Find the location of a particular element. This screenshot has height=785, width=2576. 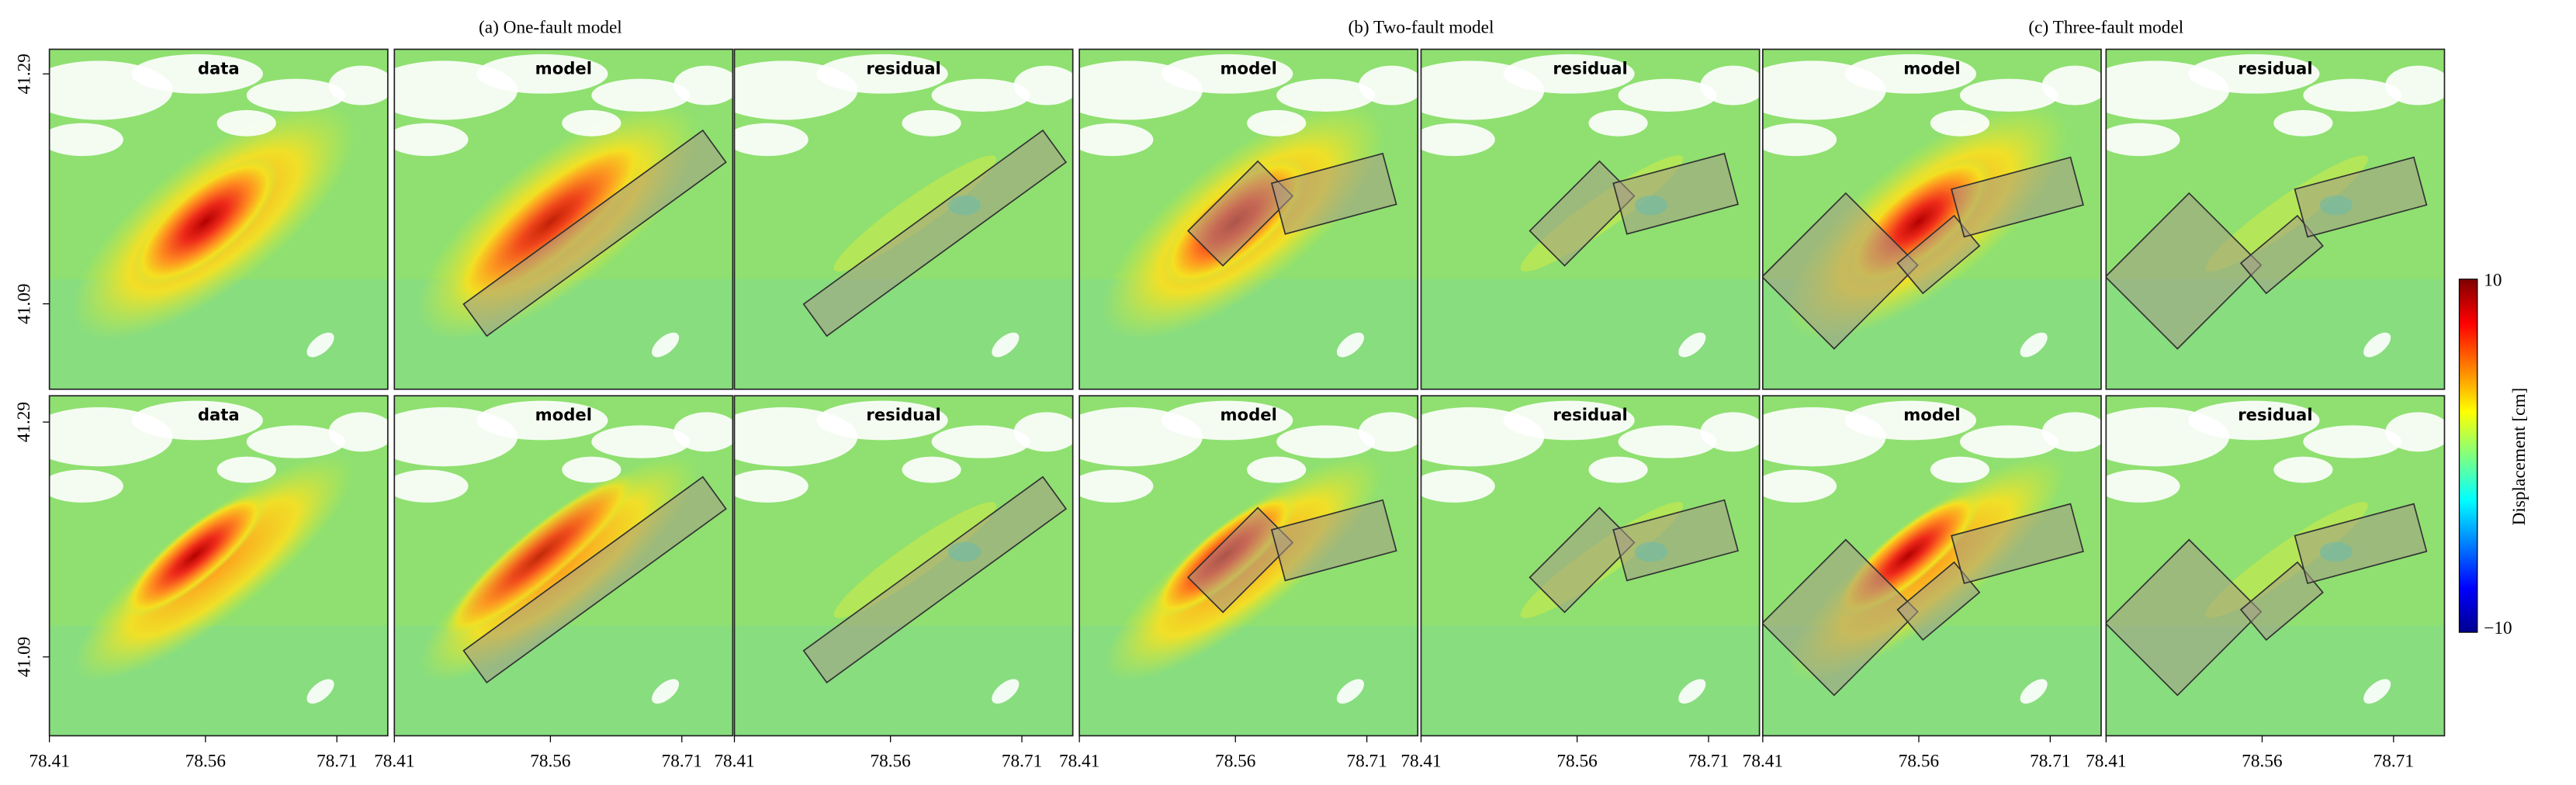

column-title: (c) Three-fault model is located at coordinates (2105, 27).